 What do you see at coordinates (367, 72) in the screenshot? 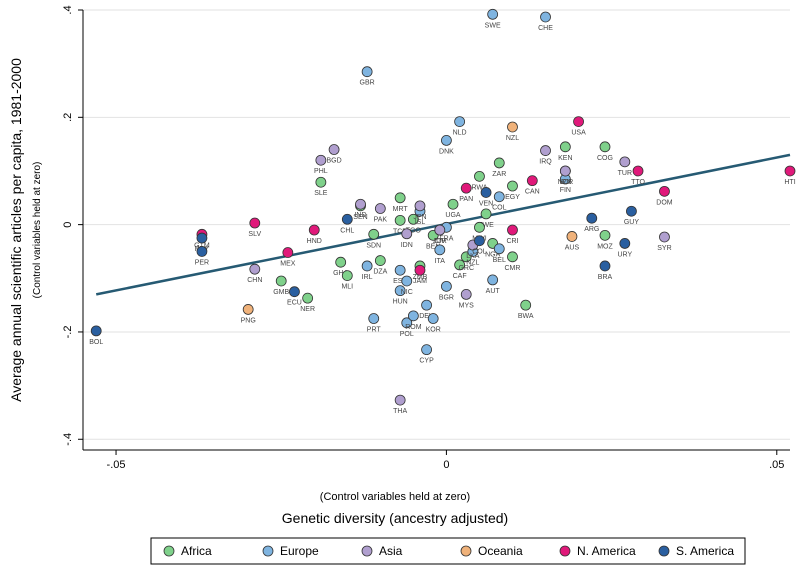
I see `point-gbr` at bounding box center [367, 72].